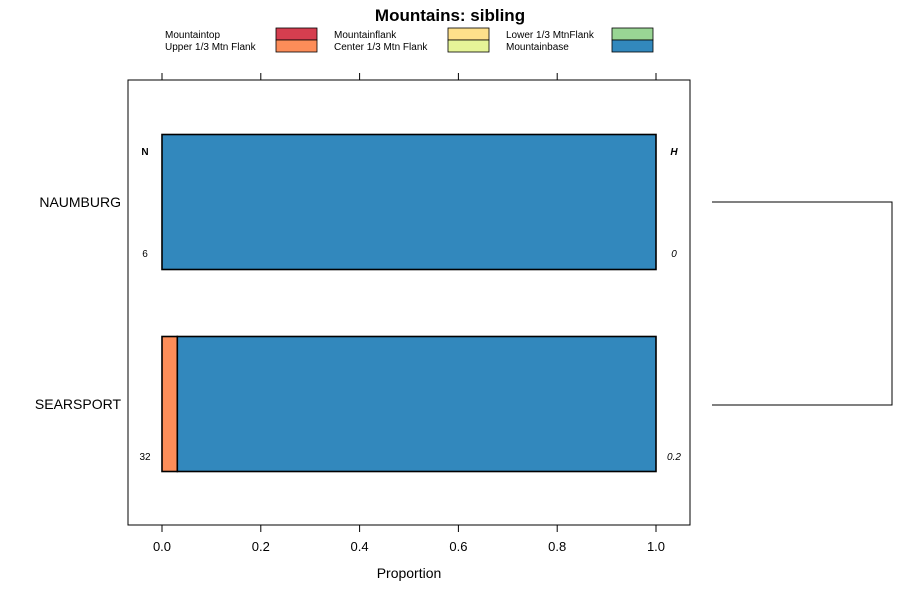  I want to click on x-tick-label: 0.2, so click(261, 546).